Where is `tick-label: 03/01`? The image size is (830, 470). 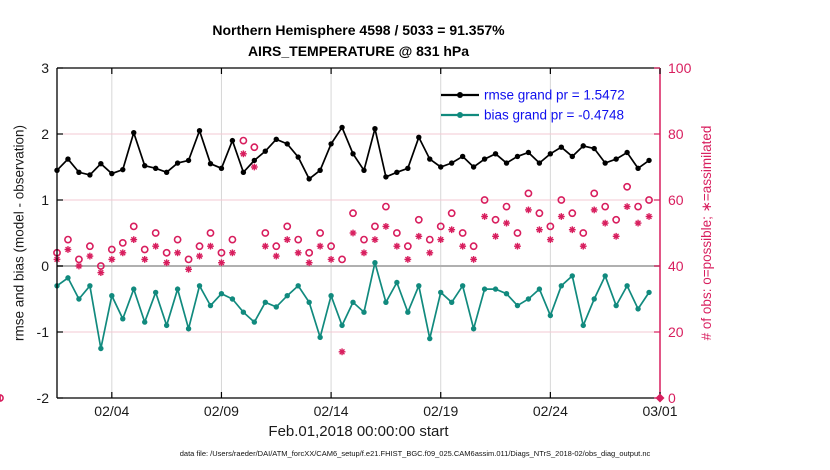 tick-label: 03/01 is located at coordinates (659, 411).